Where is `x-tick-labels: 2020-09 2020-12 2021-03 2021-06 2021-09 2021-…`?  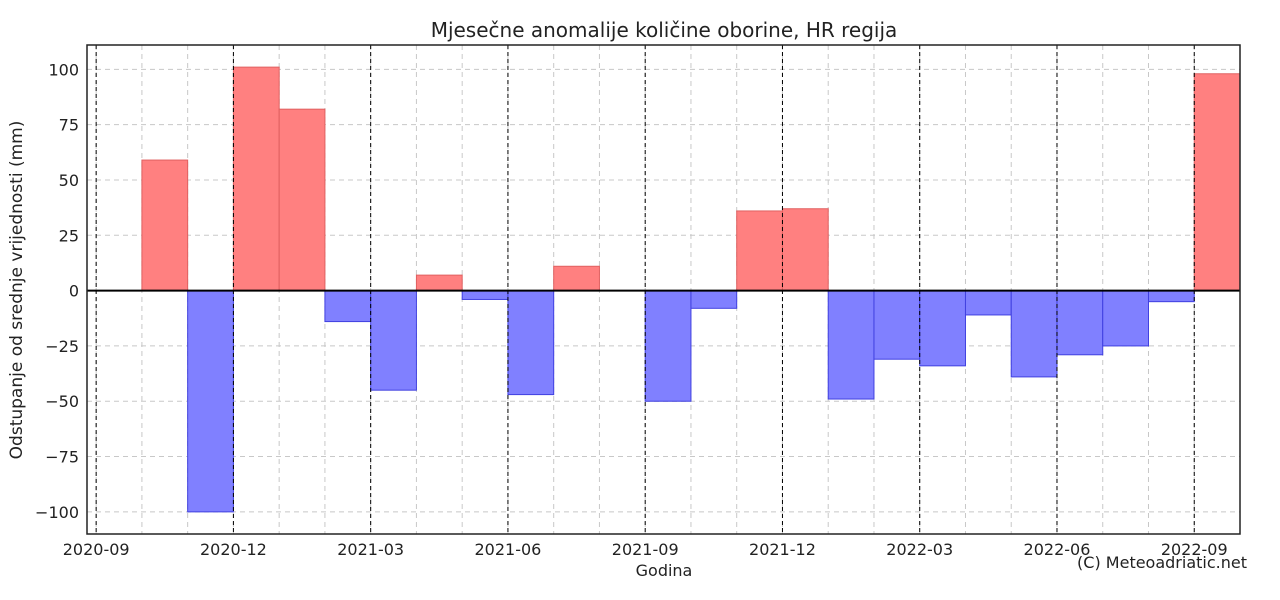
x-tick-labels: 2020-09 2020-12 2021-03 2021-06 2021-09 2021-… is located at coordinates (645, 549).